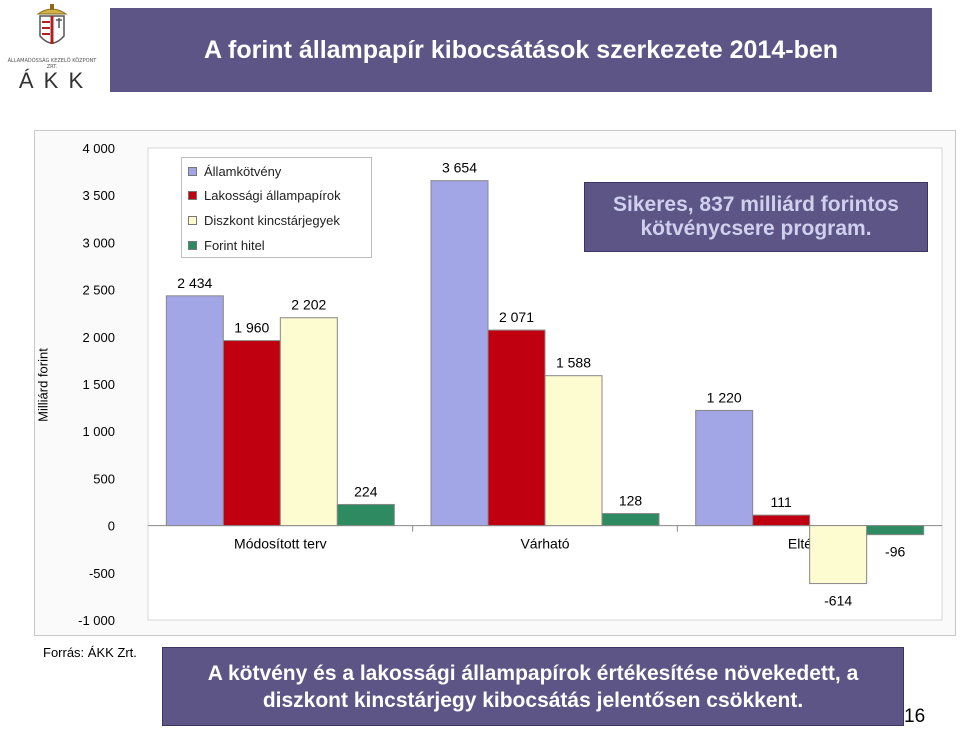  What do you see at coordinates (98, 242) in the screenshot?
I see `y-tick-label: 3 000` at bounding box center [98, 242].